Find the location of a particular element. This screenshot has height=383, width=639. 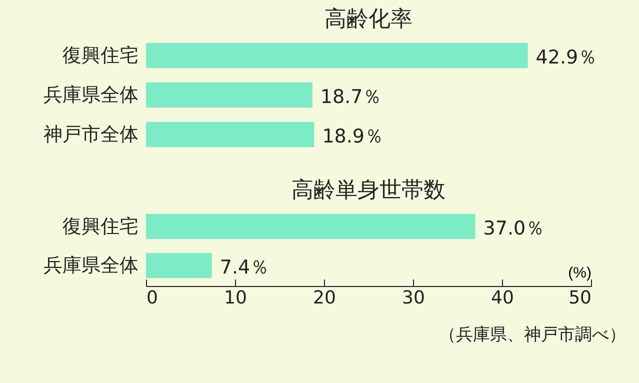

data-label: 7.4％ is located at coordinates (245, 267).